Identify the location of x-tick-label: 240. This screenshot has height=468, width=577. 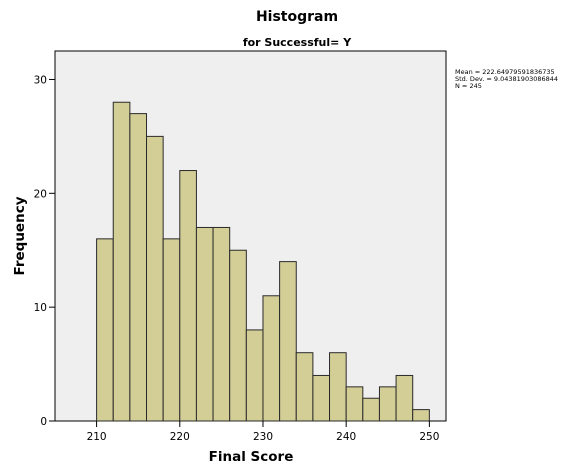
(346, 437).